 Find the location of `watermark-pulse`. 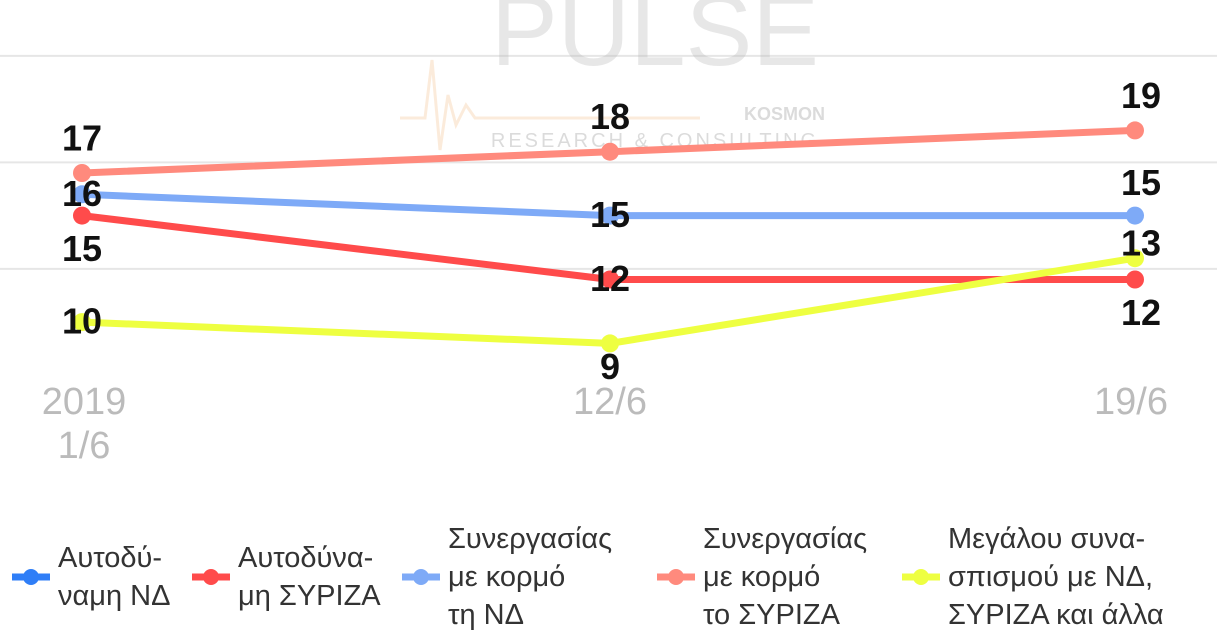

watermark-pulse is located at coordinates (550, 105).